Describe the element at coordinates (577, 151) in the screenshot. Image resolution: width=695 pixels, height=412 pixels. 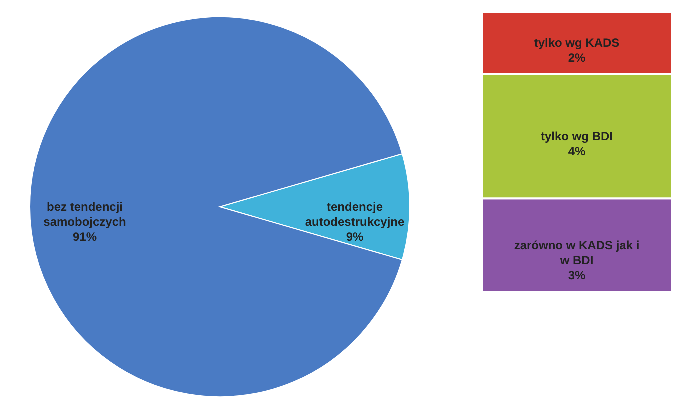
I see `data-label: 4%` at that location.